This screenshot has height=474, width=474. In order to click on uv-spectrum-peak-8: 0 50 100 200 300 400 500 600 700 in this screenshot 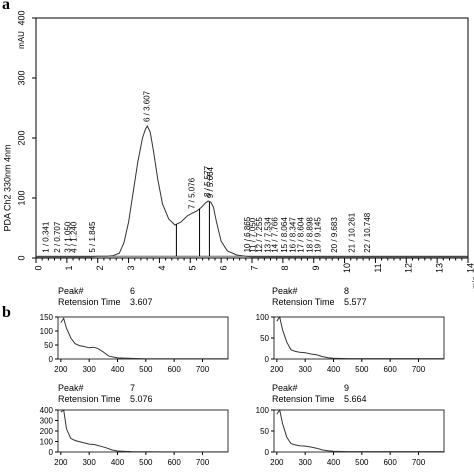, I will do `click(350, 343)`.